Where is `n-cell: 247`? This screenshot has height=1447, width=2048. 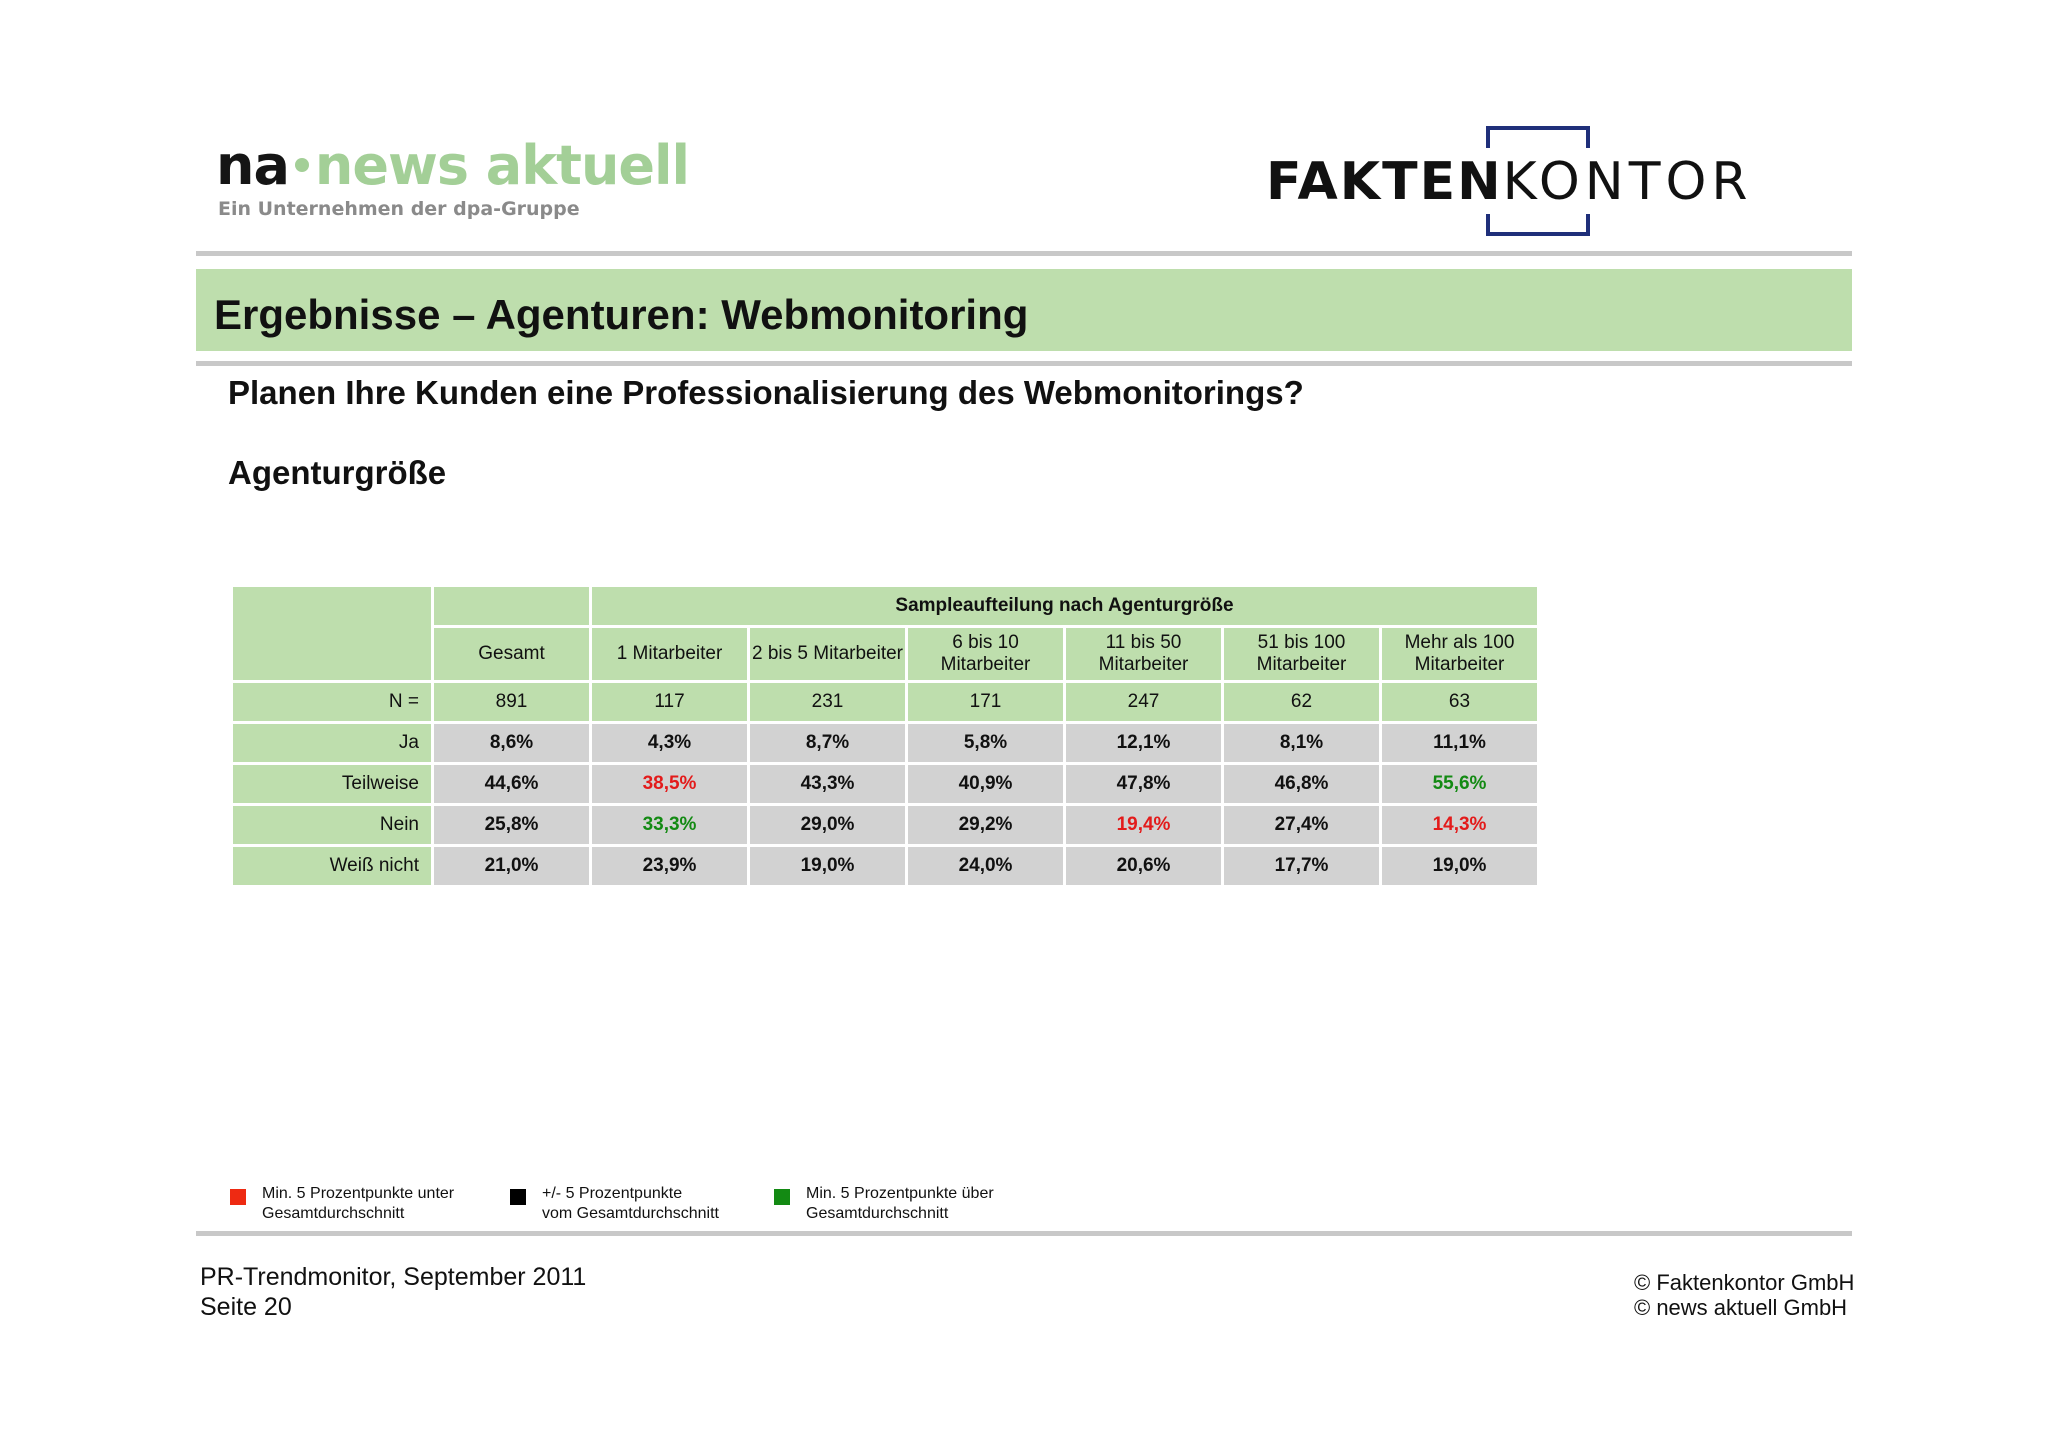 n-cell: 247 is located at coordinates (1143, 702).